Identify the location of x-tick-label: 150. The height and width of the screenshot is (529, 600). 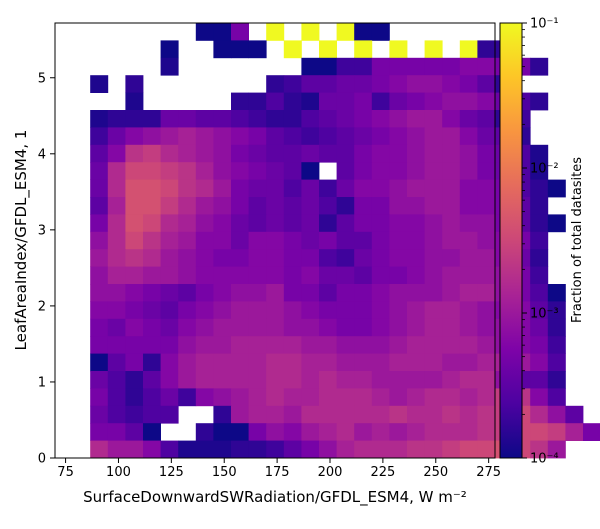
(224, 472).